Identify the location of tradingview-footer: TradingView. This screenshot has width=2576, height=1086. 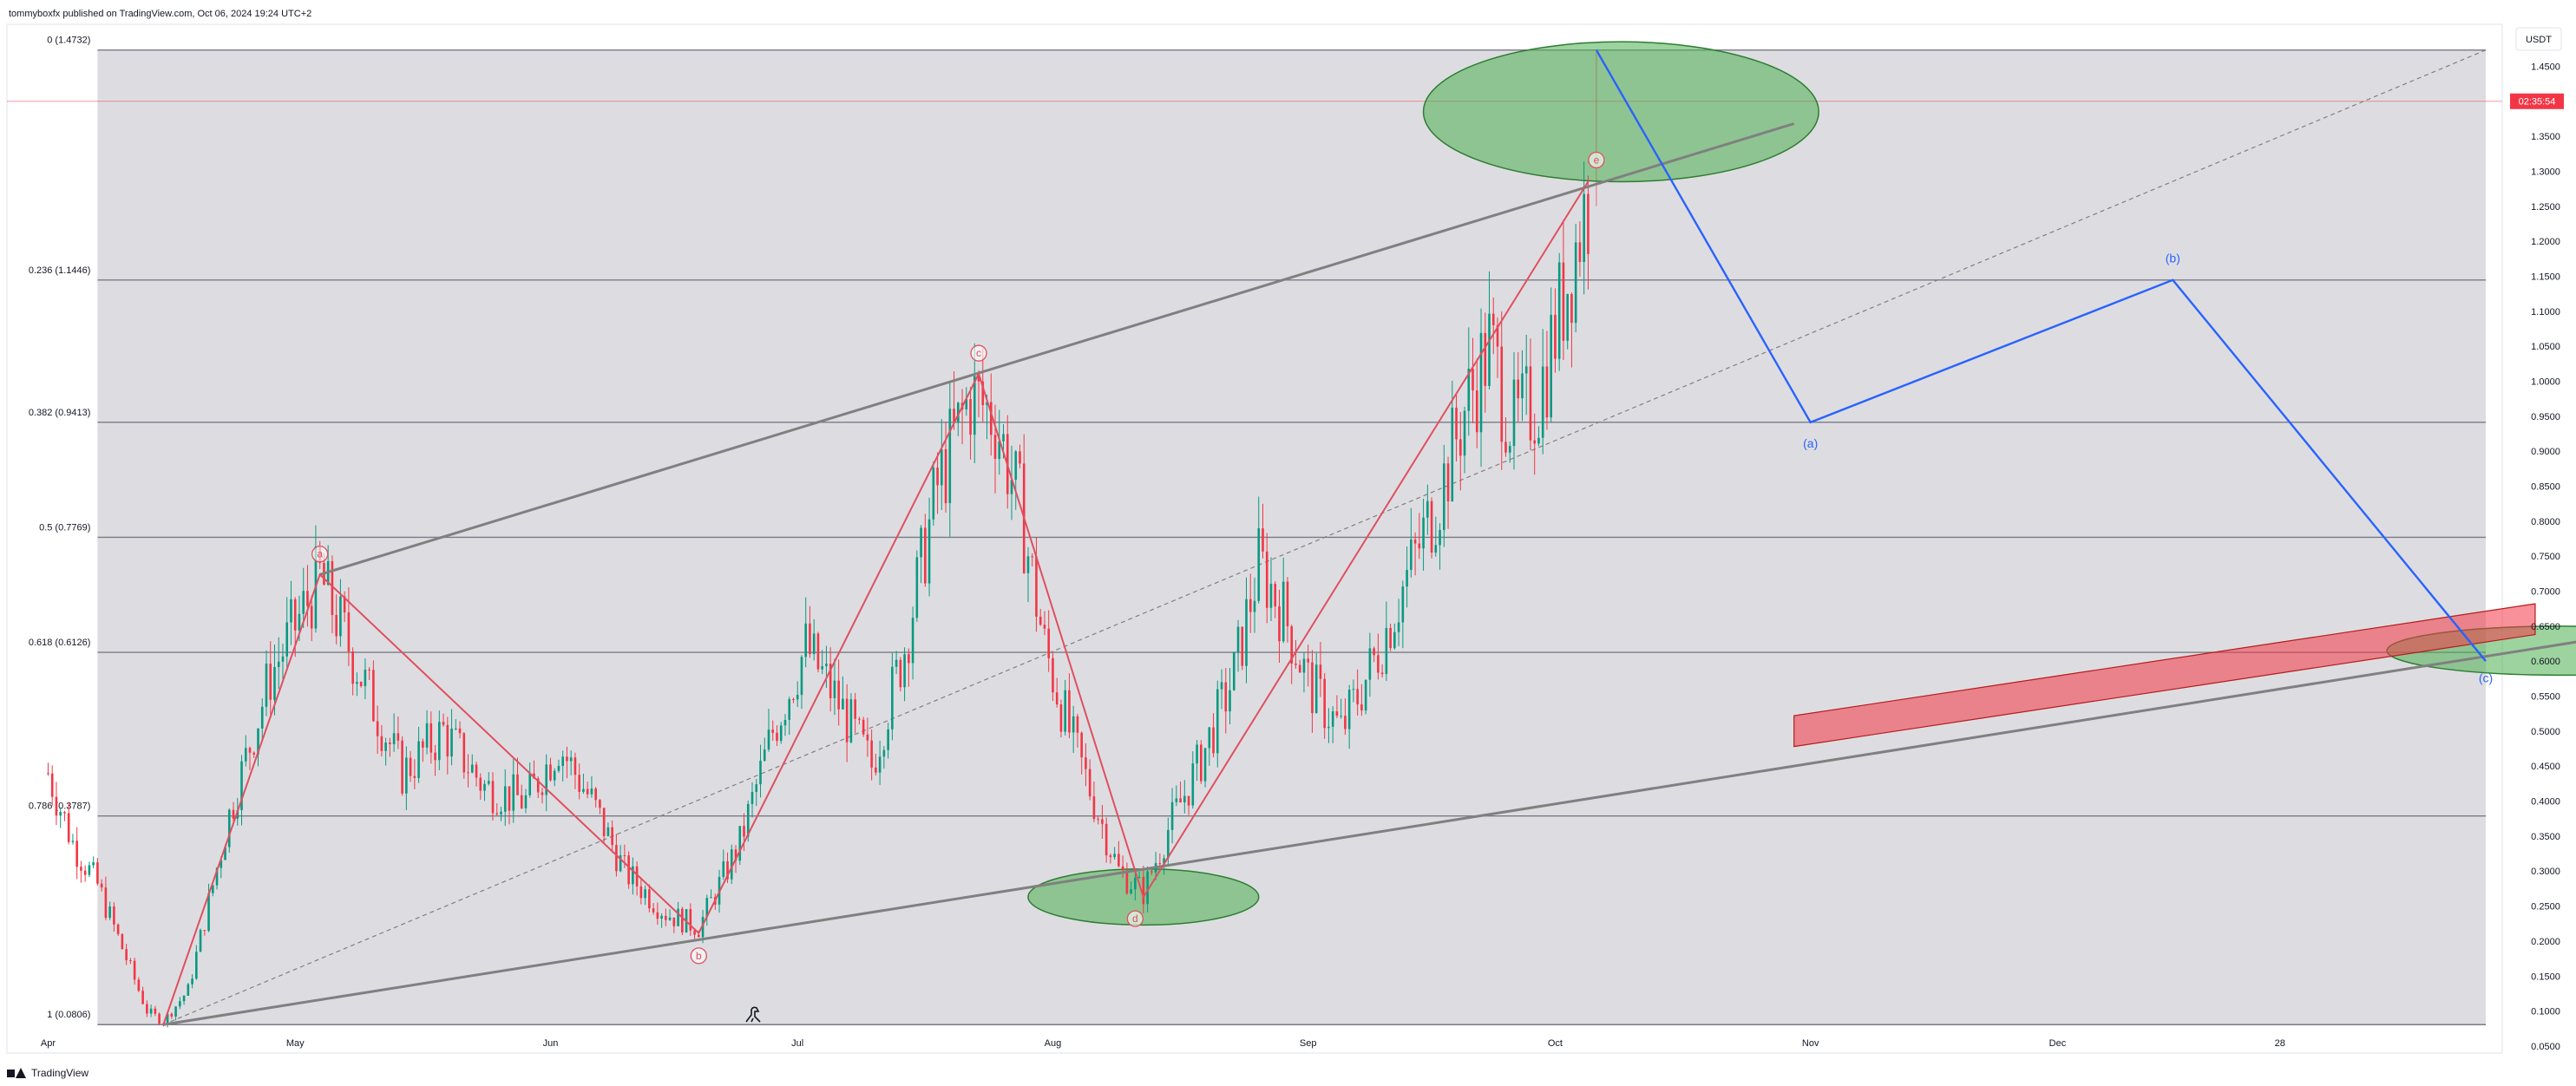
(47, 1073).